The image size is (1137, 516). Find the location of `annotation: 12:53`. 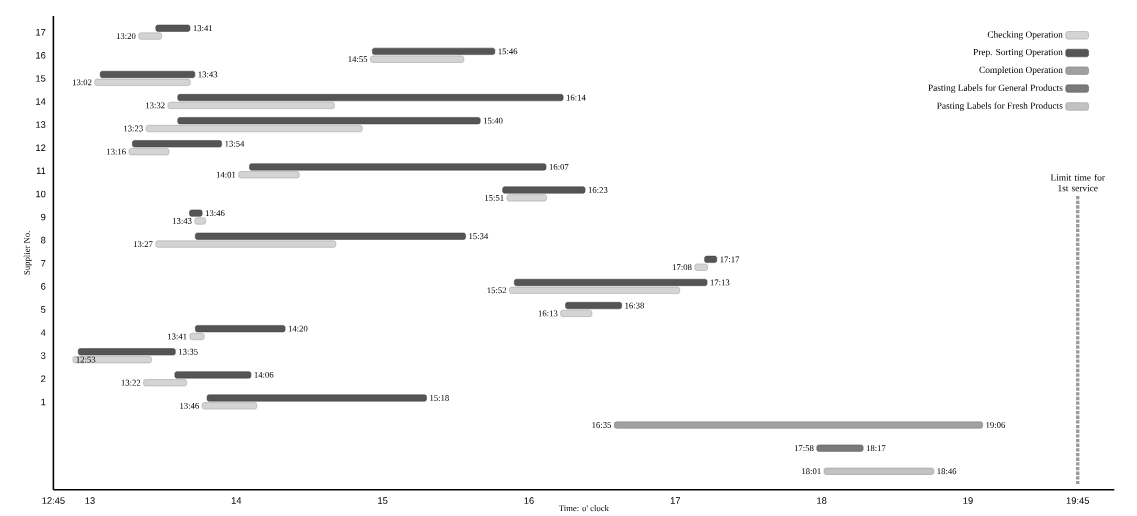

annotation: 12:53 is located at coordinates (86, 359).